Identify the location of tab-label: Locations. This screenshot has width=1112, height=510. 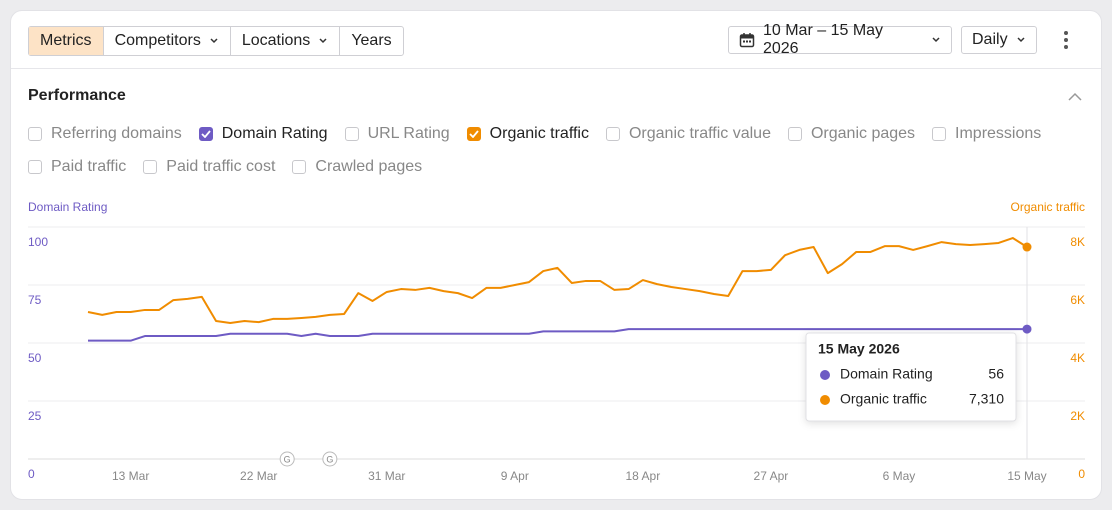
(276, 40).